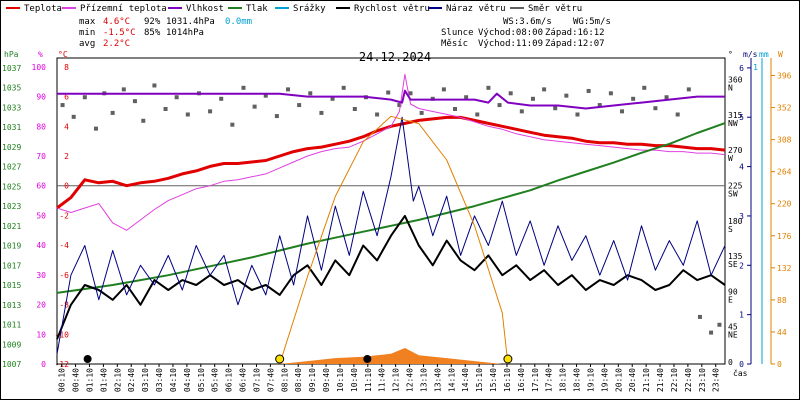  I want to click on x-tick-label: 07:40, so click(270, 380).